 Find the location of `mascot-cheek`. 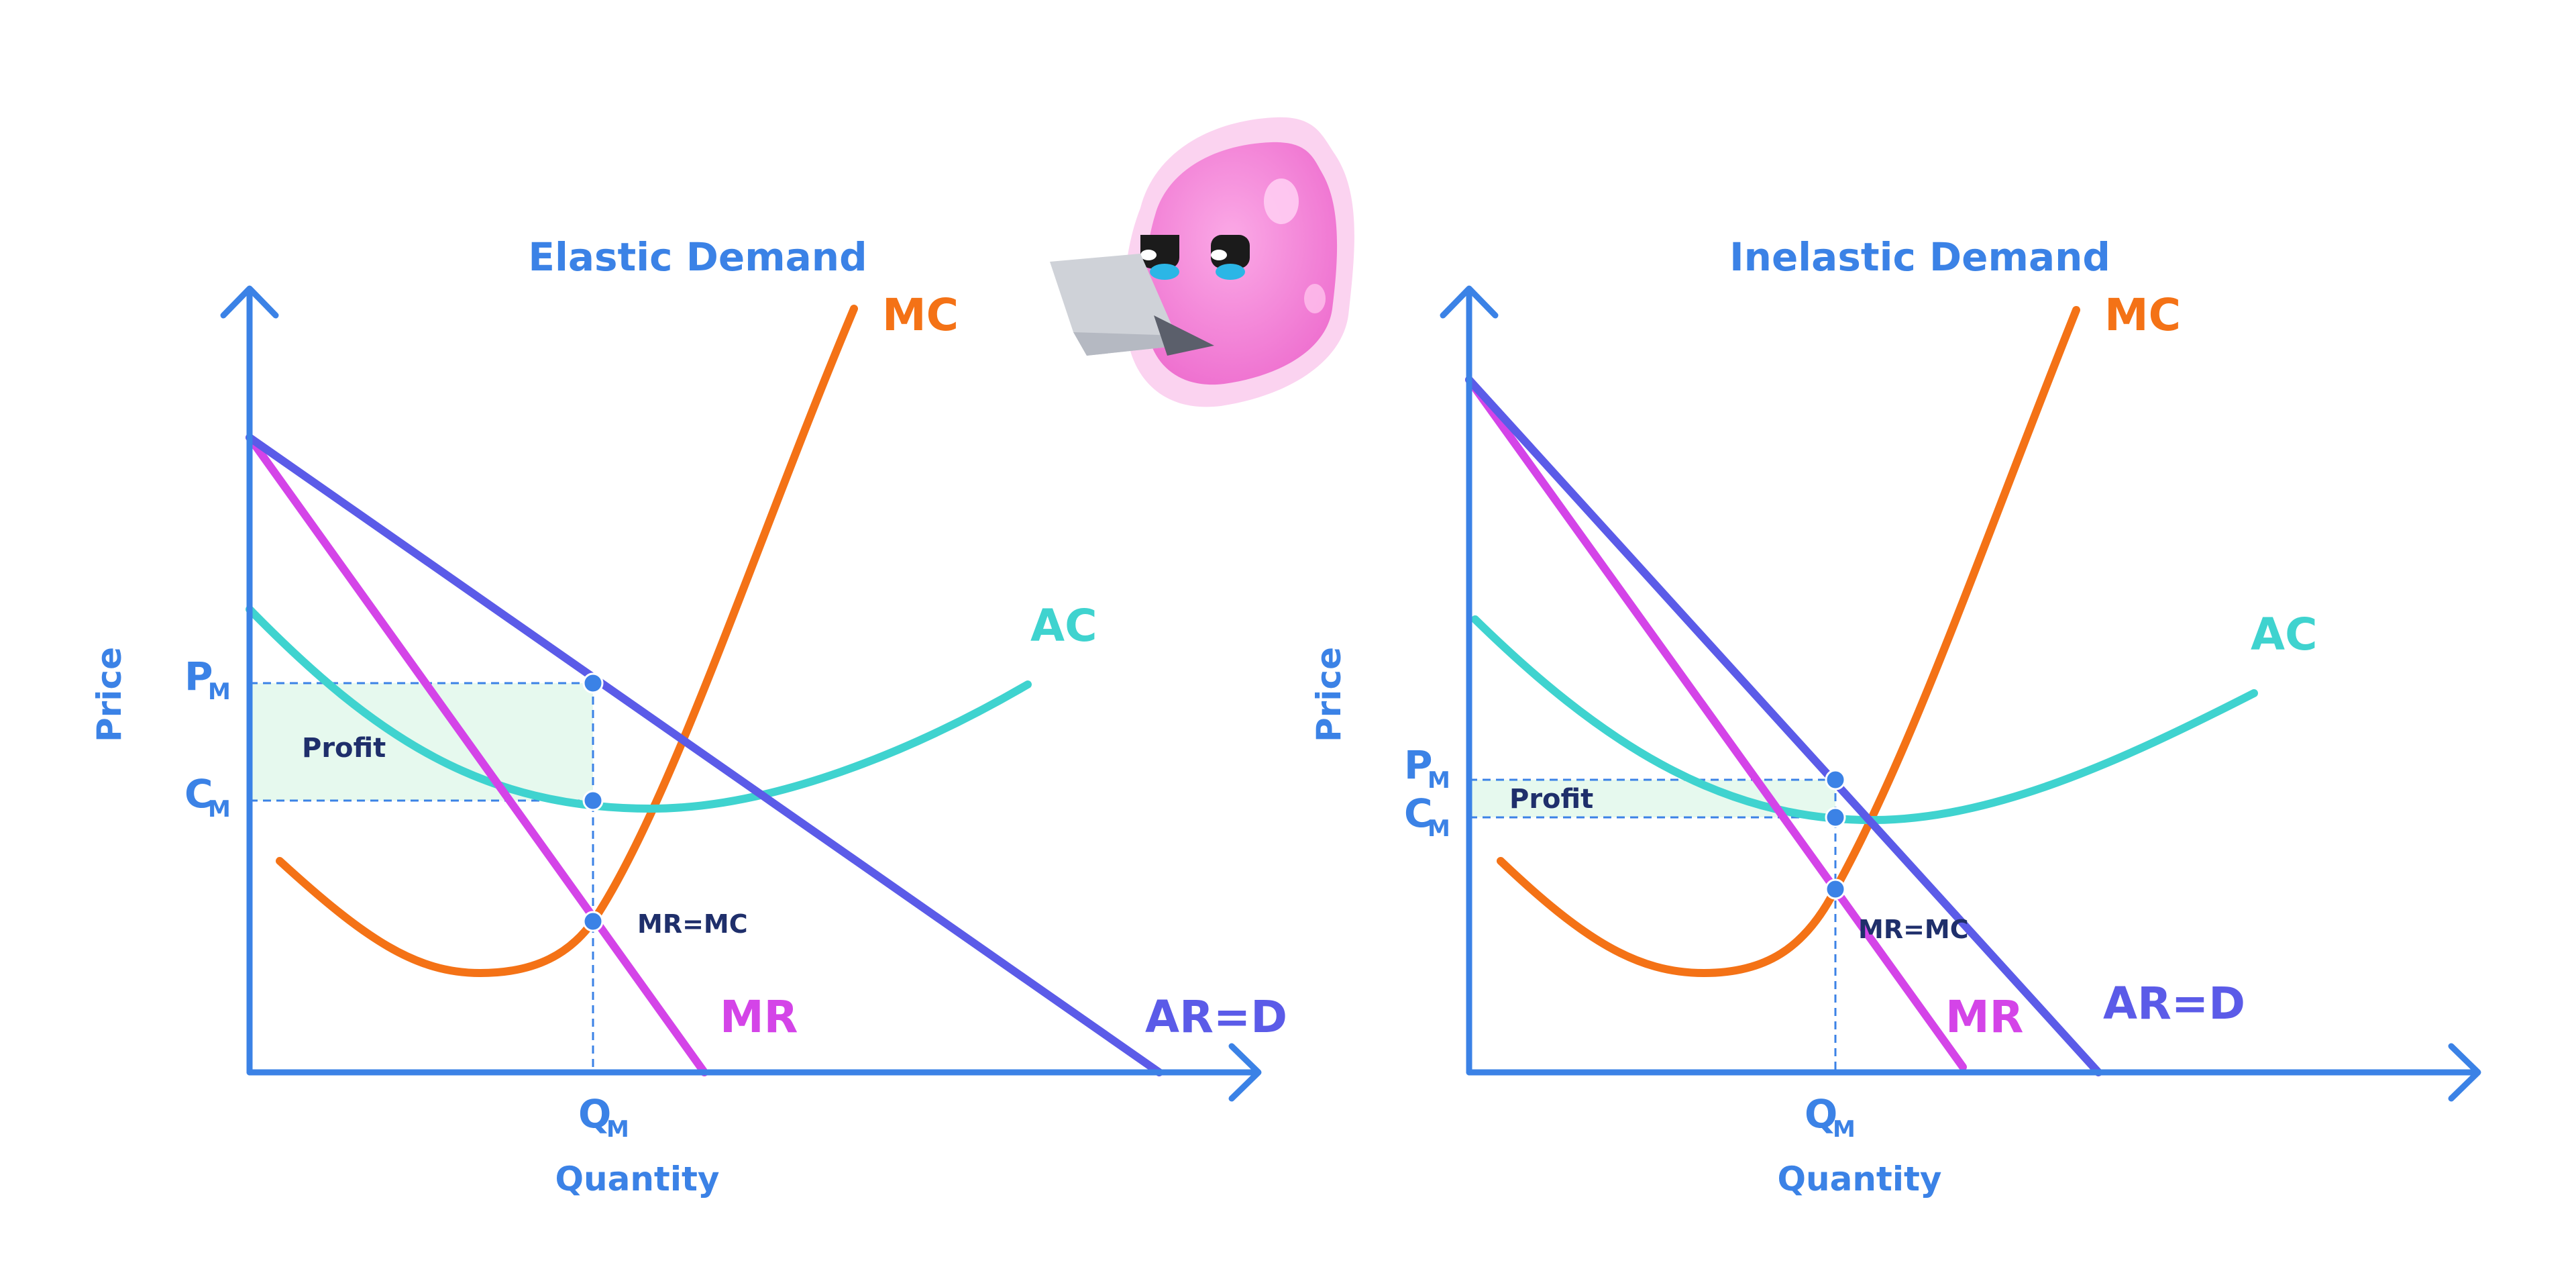

mascot-cheek is located at coordinates (1315, 298).